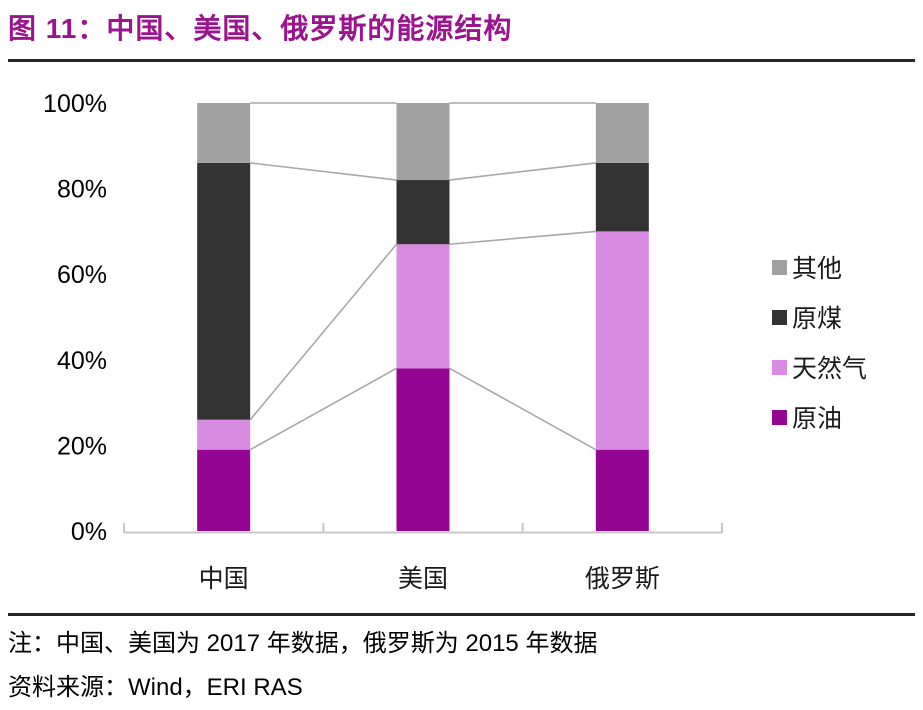  I want to click on legend-item: 其他, so click(819, 267).